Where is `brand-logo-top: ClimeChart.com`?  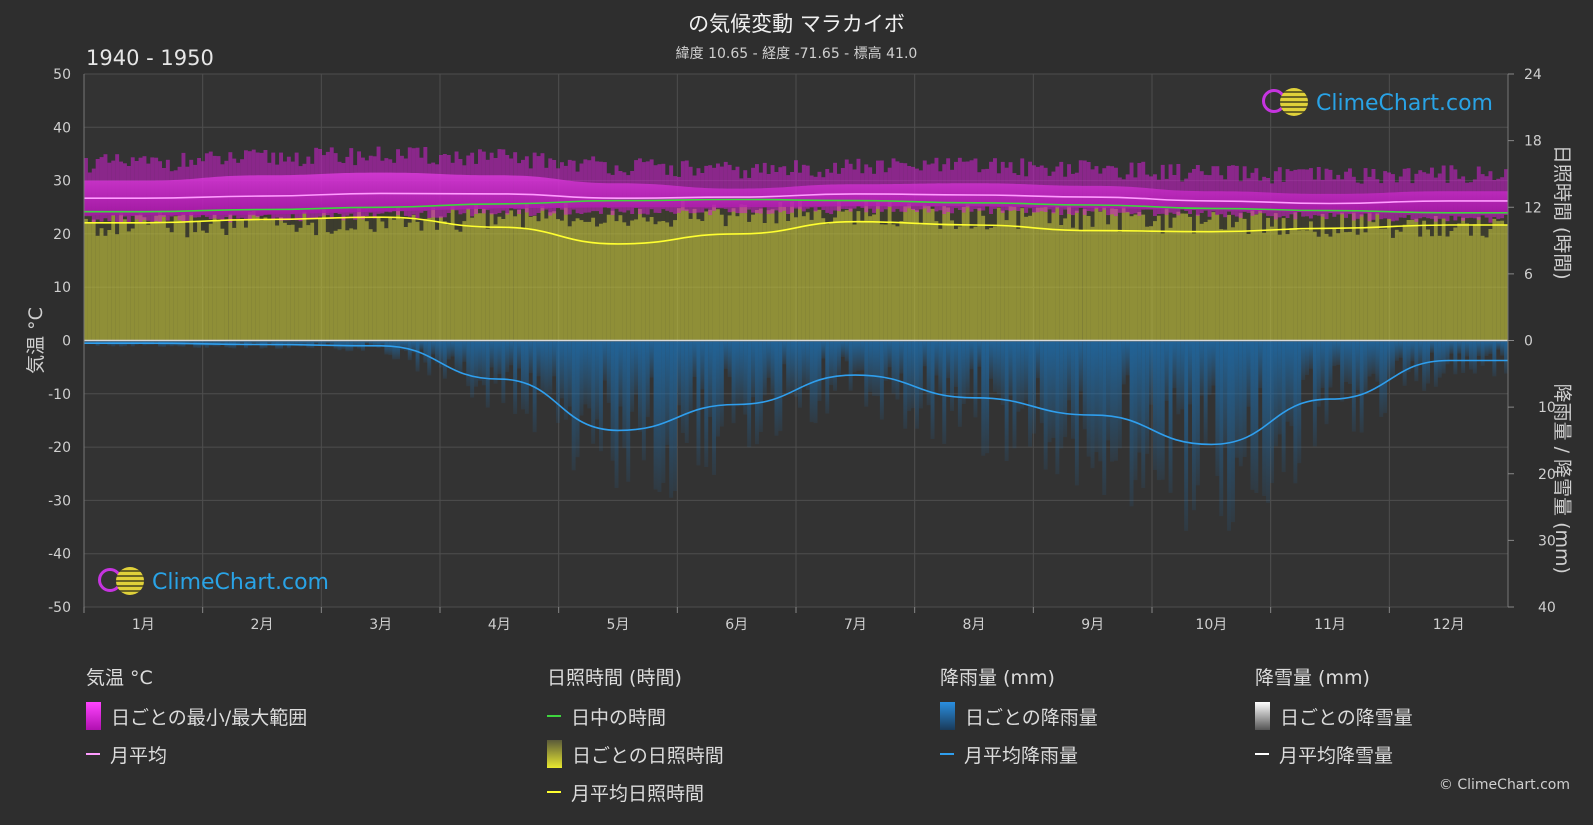 brand-logo-top: ClimeChart.com is located at coordinates (1376, 103).